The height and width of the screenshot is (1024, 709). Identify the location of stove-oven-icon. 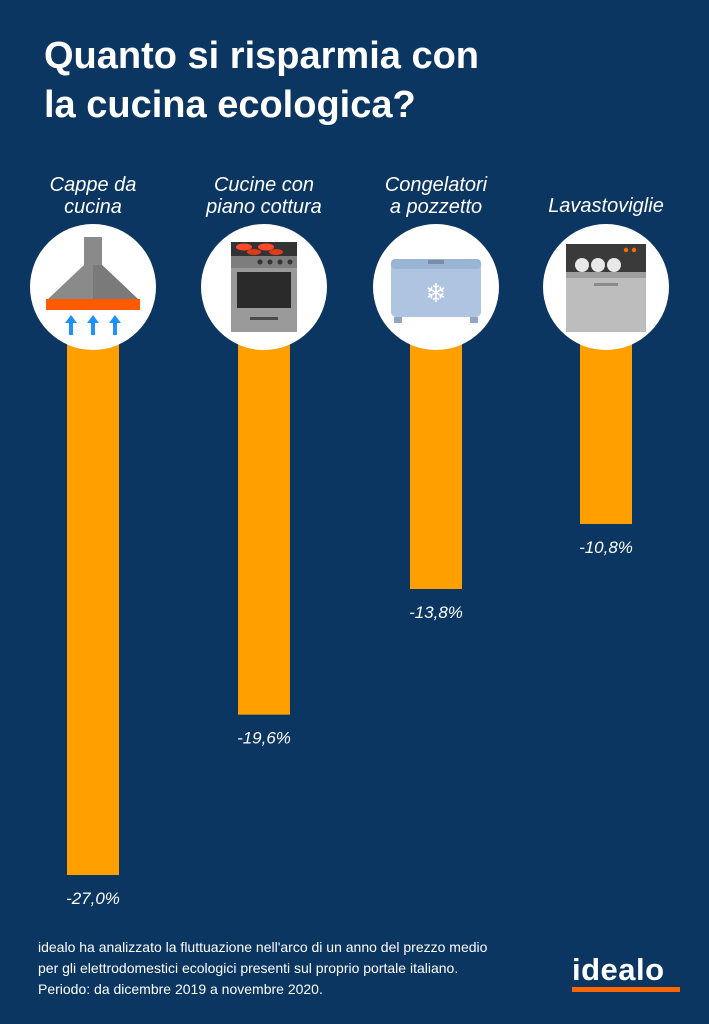
(264, 287).